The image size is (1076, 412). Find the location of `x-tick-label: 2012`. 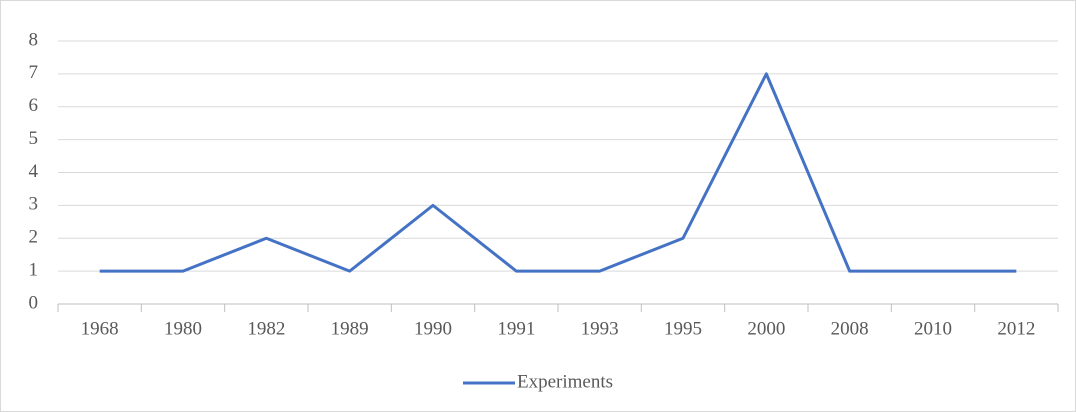

x-tick-label: 2012 is located at coordinates (1016, 328).